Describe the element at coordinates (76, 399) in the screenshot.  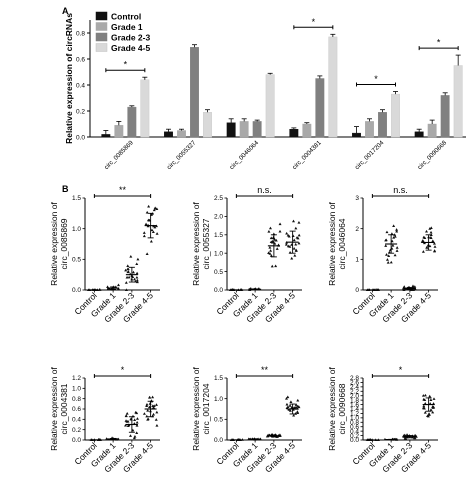
I see `y-tick-label: 0.8` at that location.